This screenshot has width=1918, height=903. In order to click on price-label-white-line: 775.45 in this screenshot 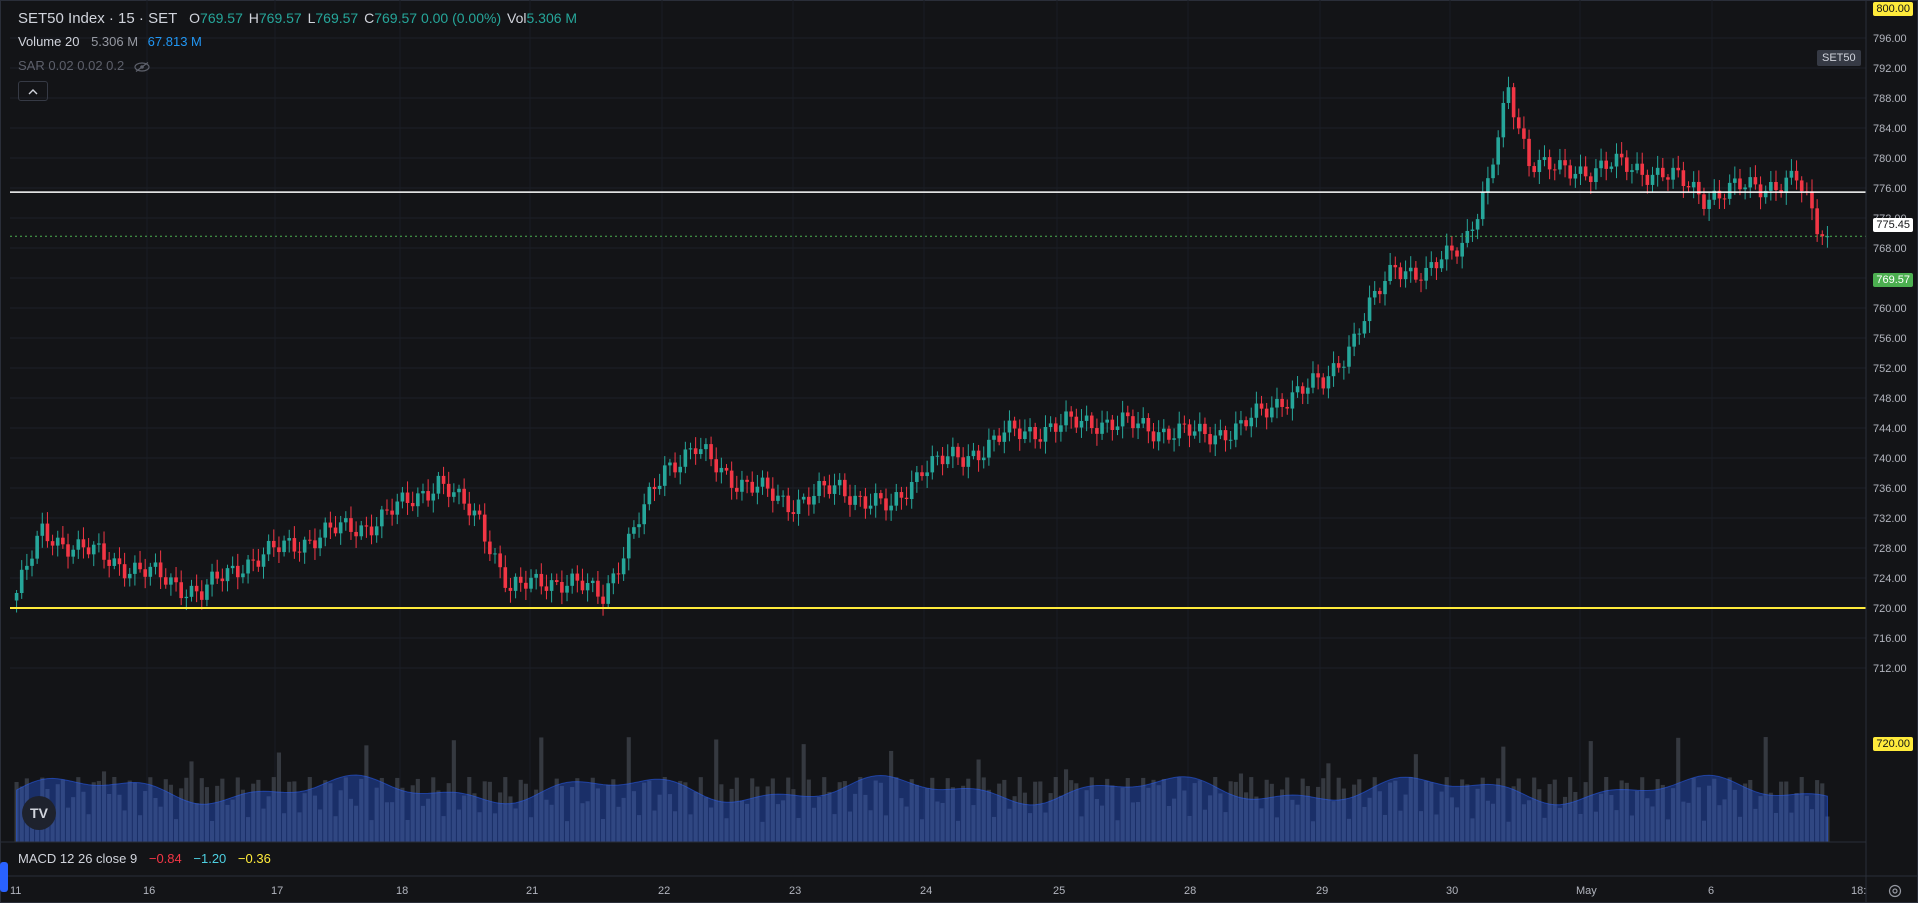, I will do `click(1893, 225)`.